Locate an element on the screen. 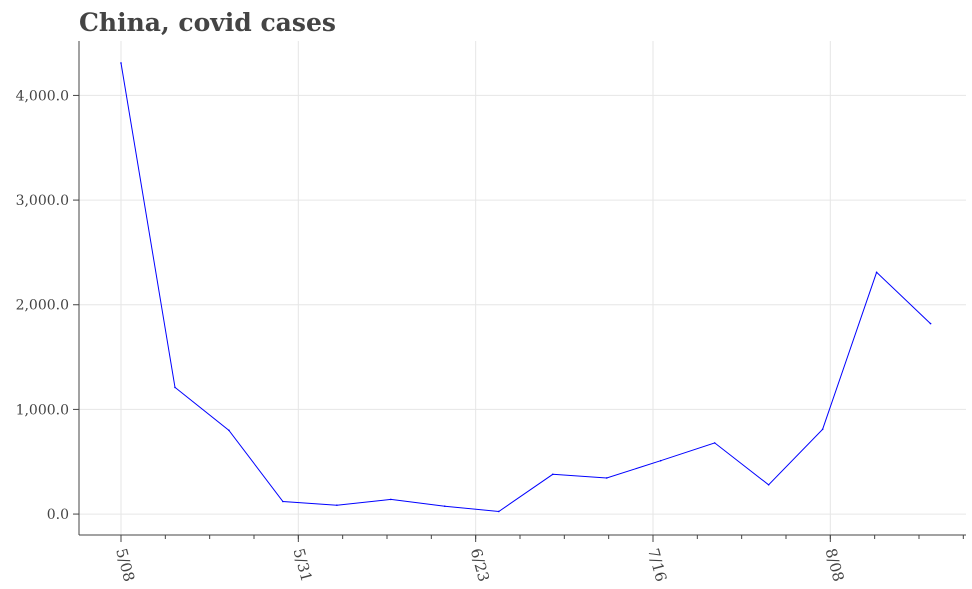 Image resolution: width=972 pixels, height=589 pixels. x-tick-label: 5/08 is located at coordinates (125, 564).